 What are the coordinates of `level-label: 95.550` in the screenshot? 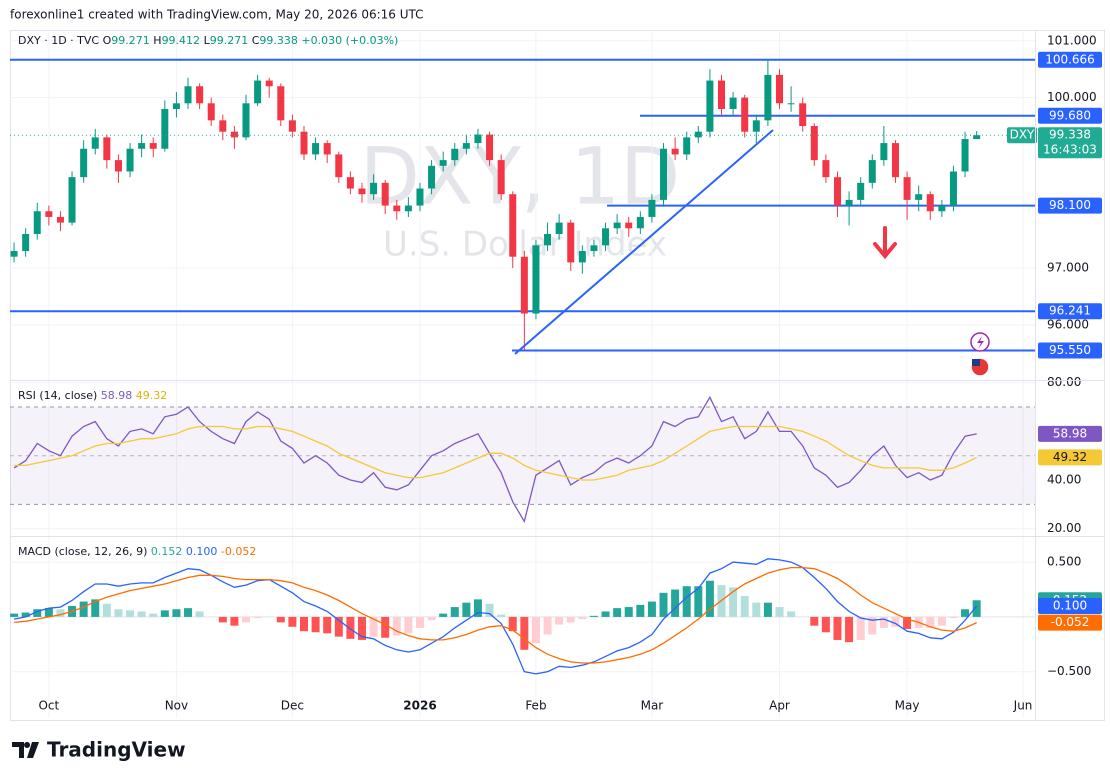 It's located at (1070, 350).